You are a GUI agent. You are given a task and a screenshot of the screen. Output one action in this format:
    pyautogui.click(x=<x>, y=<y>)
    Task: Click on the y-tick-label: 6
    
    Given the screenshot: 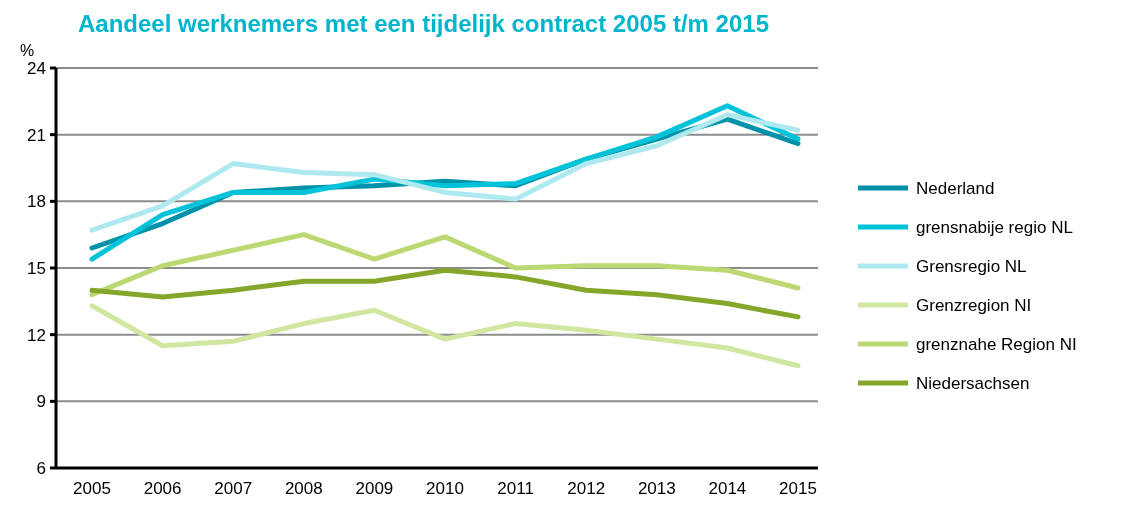 What is the action you would take?
    pyautogui.click(x=41, y=468)
    